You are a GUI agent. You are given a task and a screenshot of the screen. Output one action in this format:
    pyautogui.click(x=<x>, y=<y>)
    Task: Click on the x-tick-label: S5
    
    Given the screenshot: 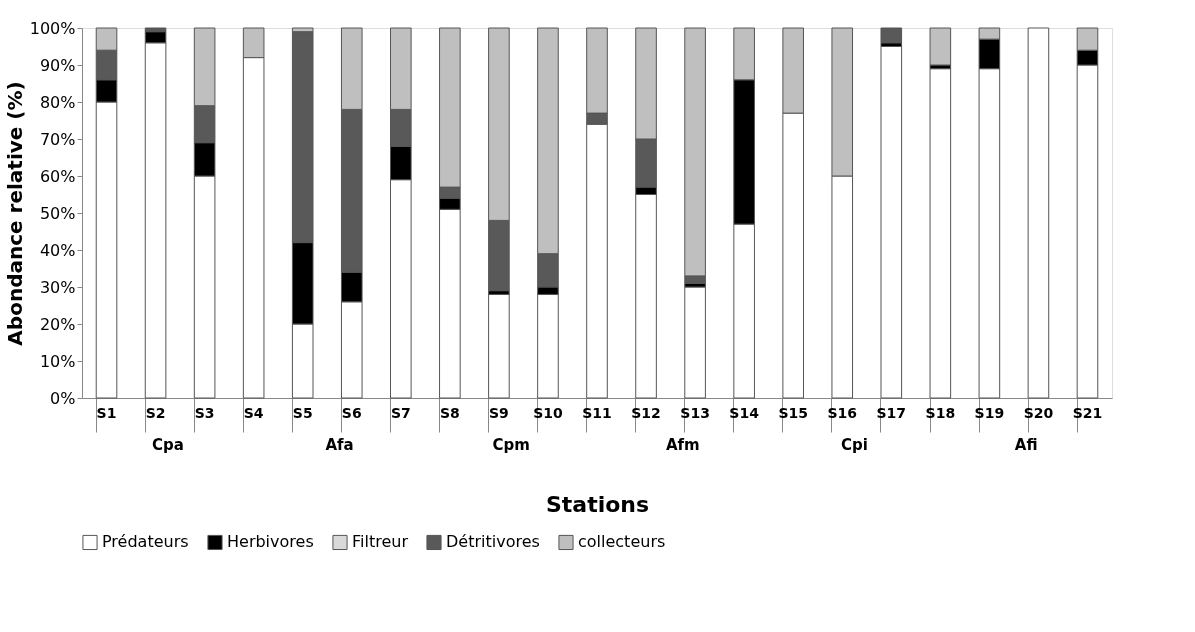 What is the action you would take?
    pyautogui.click(x=302, y=412)
    